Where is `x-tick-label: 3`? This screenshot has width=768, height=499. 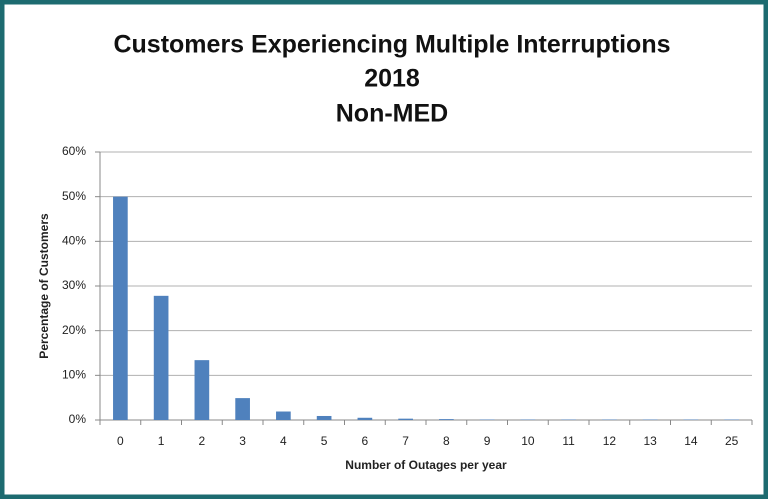 x-tick-label: 3 is located at coordinates (242, 441).